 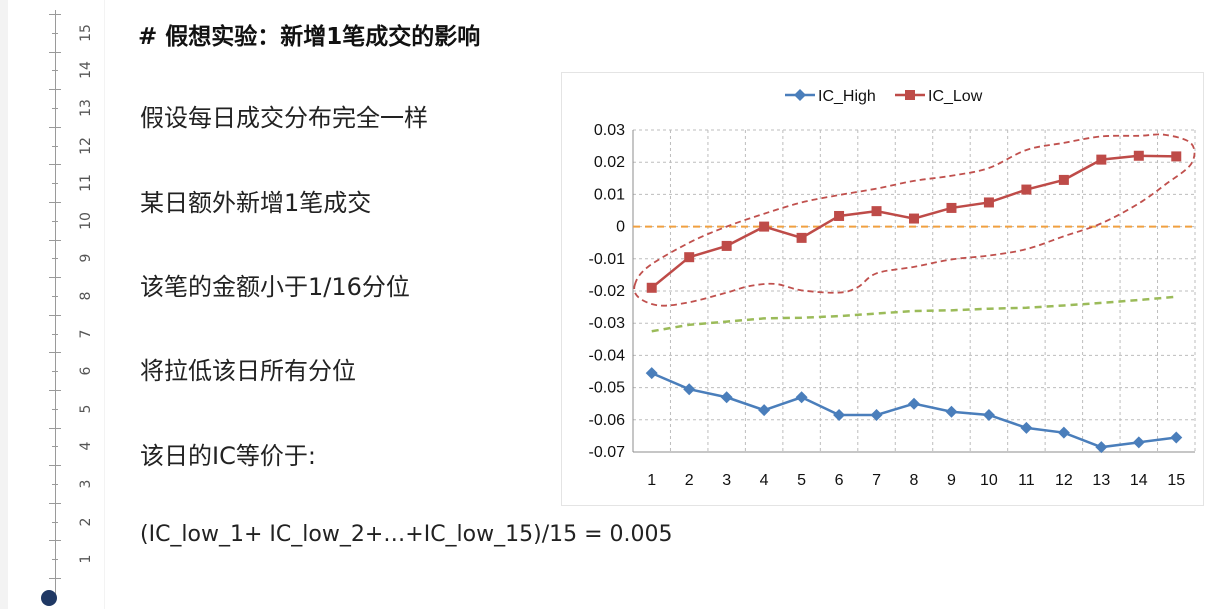 What do you see at coordinates (607, 291) in the screenshot?
I see `y-tick-label: -0.02` at bounding box center [607, 291].